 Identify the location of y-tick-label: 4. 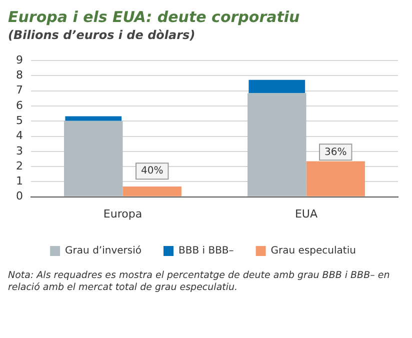
(19, 135).